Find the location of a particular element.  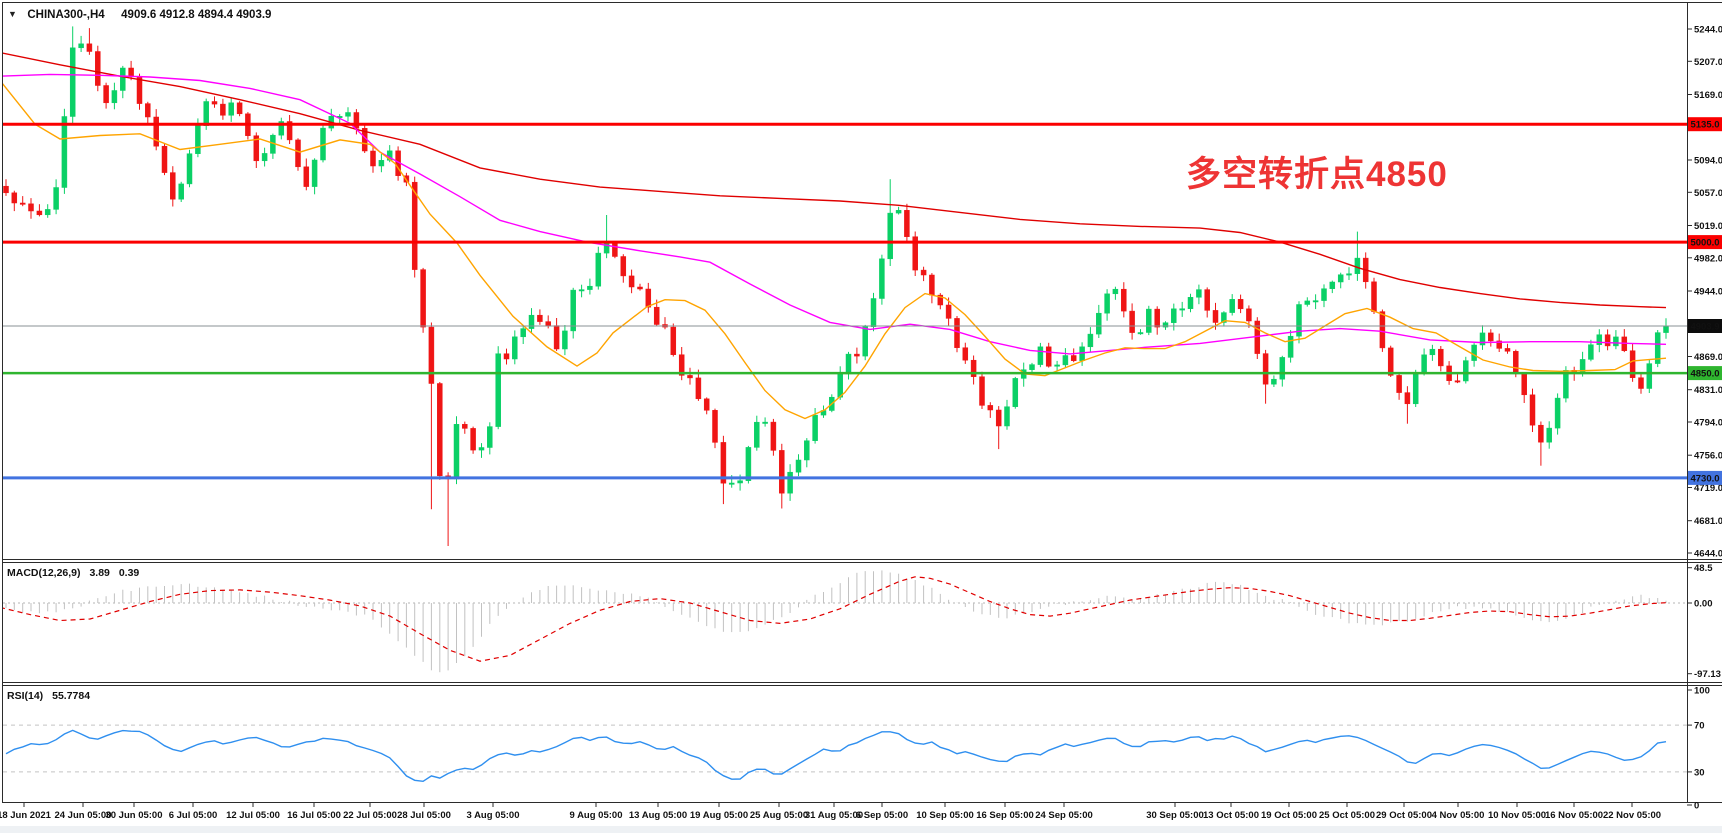

chart-annotation-text: 多空转折点4850 is located at coordinates (1317, 174).